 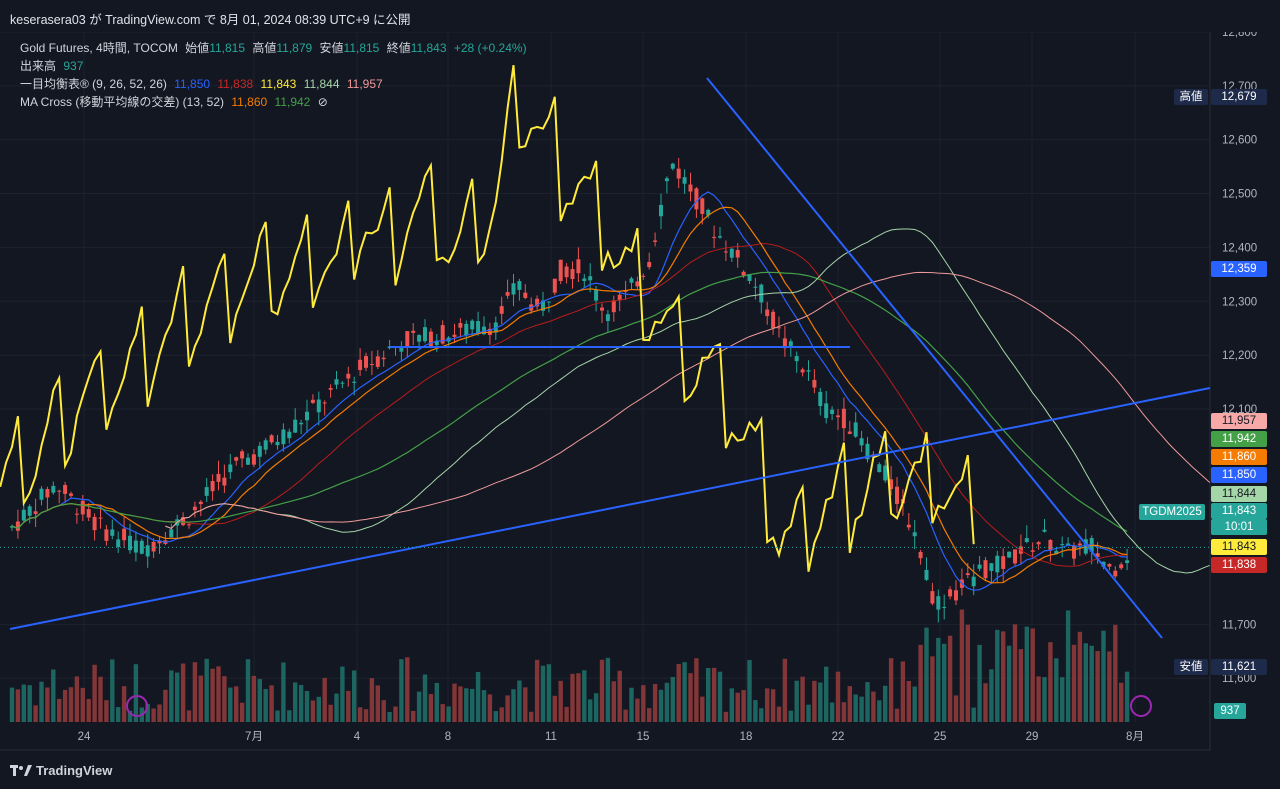 What do you see at coordinates (746, 737) in the screenshot?
I see `time-tick-label: 18` at bounding box center [746, 737].